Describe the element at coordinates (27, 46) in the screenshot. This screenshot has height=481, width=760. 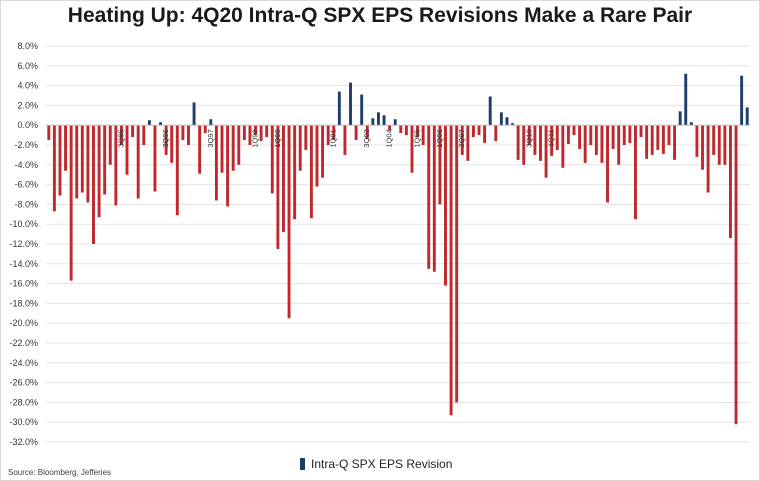
I see `y-tick-label: 8.0%` at that location.